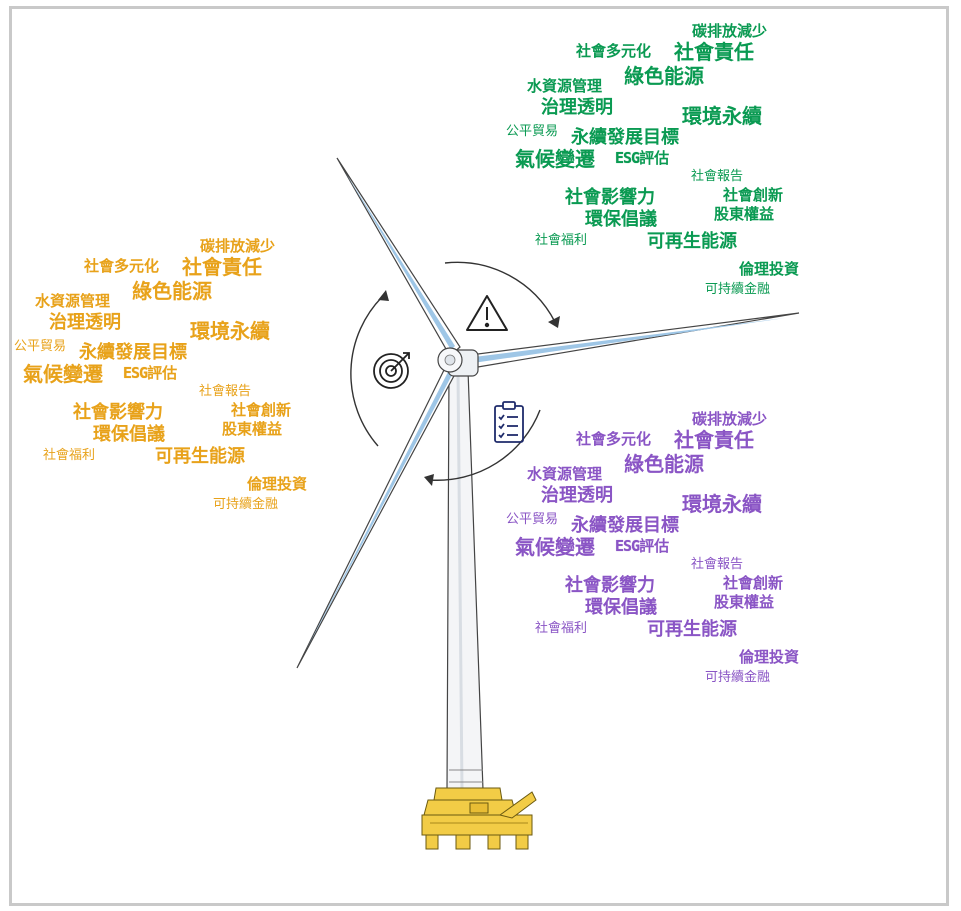  I want to click on rotation-arrows-icon, so click(455, 373).